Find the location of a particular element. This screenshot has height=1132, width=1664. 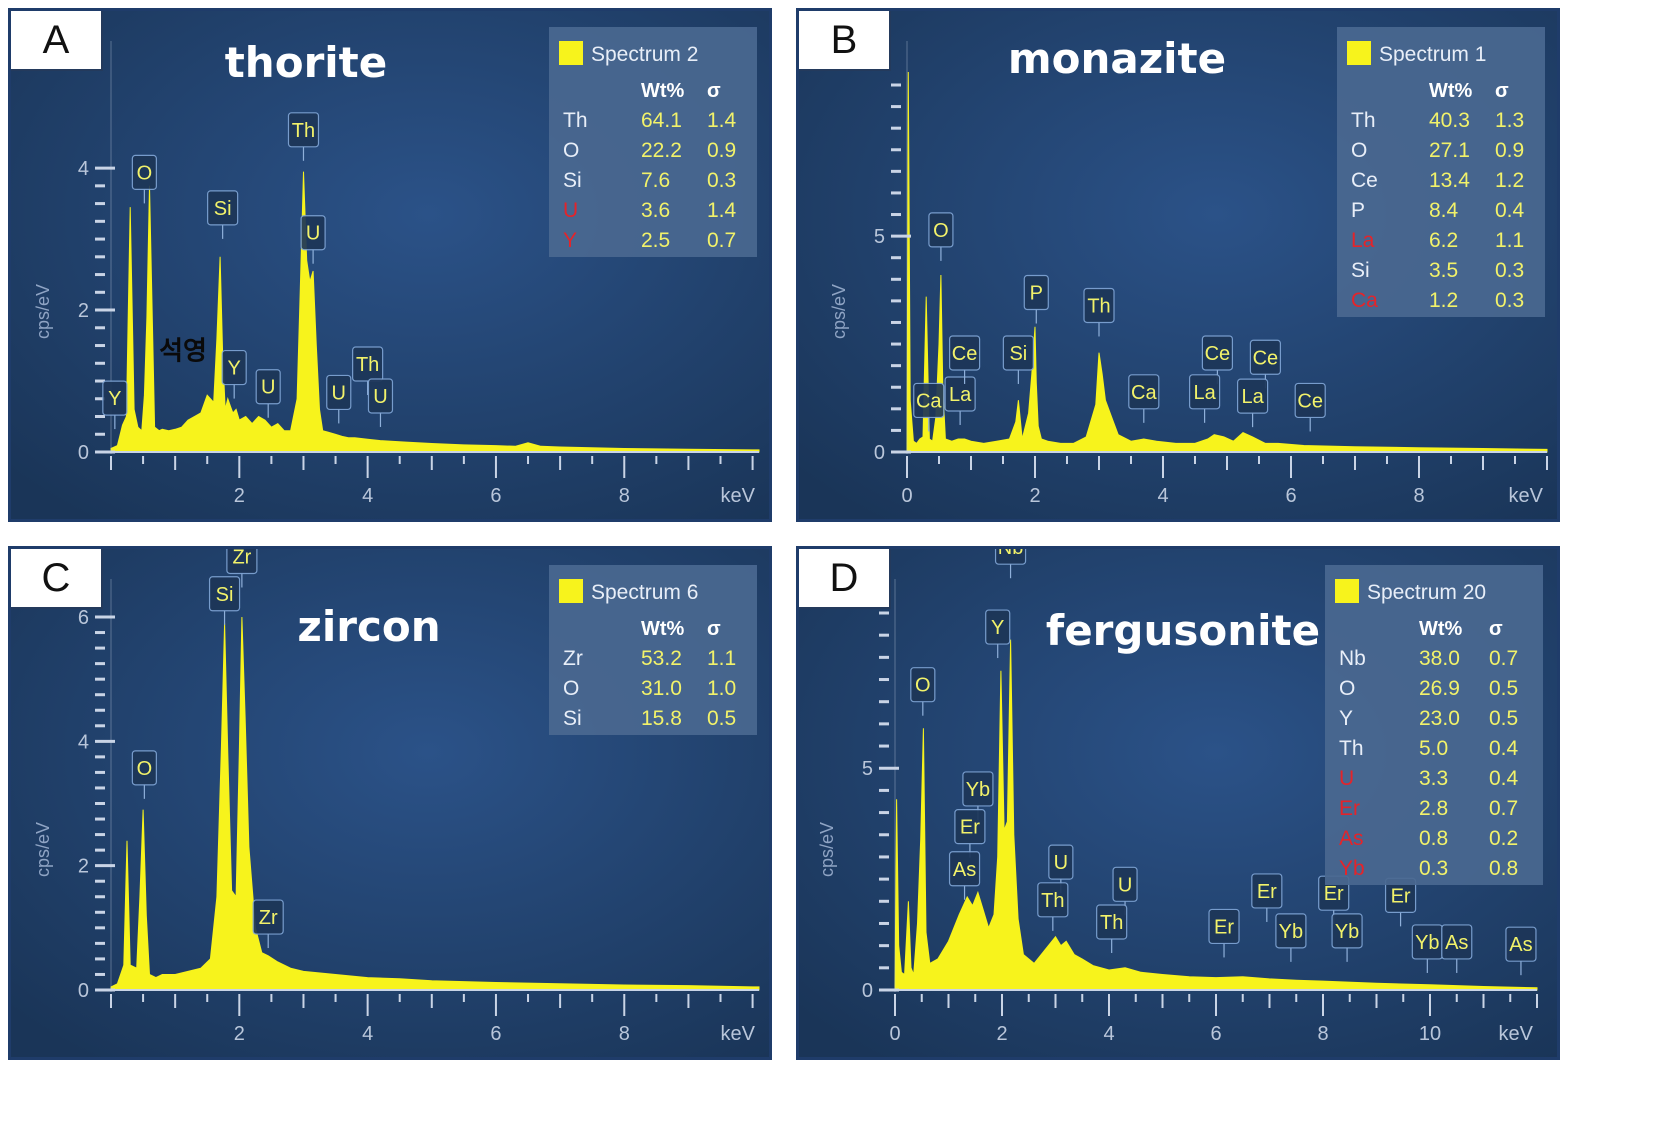

legend-wt-value: 7.6 is located at coordinates (655, 180).